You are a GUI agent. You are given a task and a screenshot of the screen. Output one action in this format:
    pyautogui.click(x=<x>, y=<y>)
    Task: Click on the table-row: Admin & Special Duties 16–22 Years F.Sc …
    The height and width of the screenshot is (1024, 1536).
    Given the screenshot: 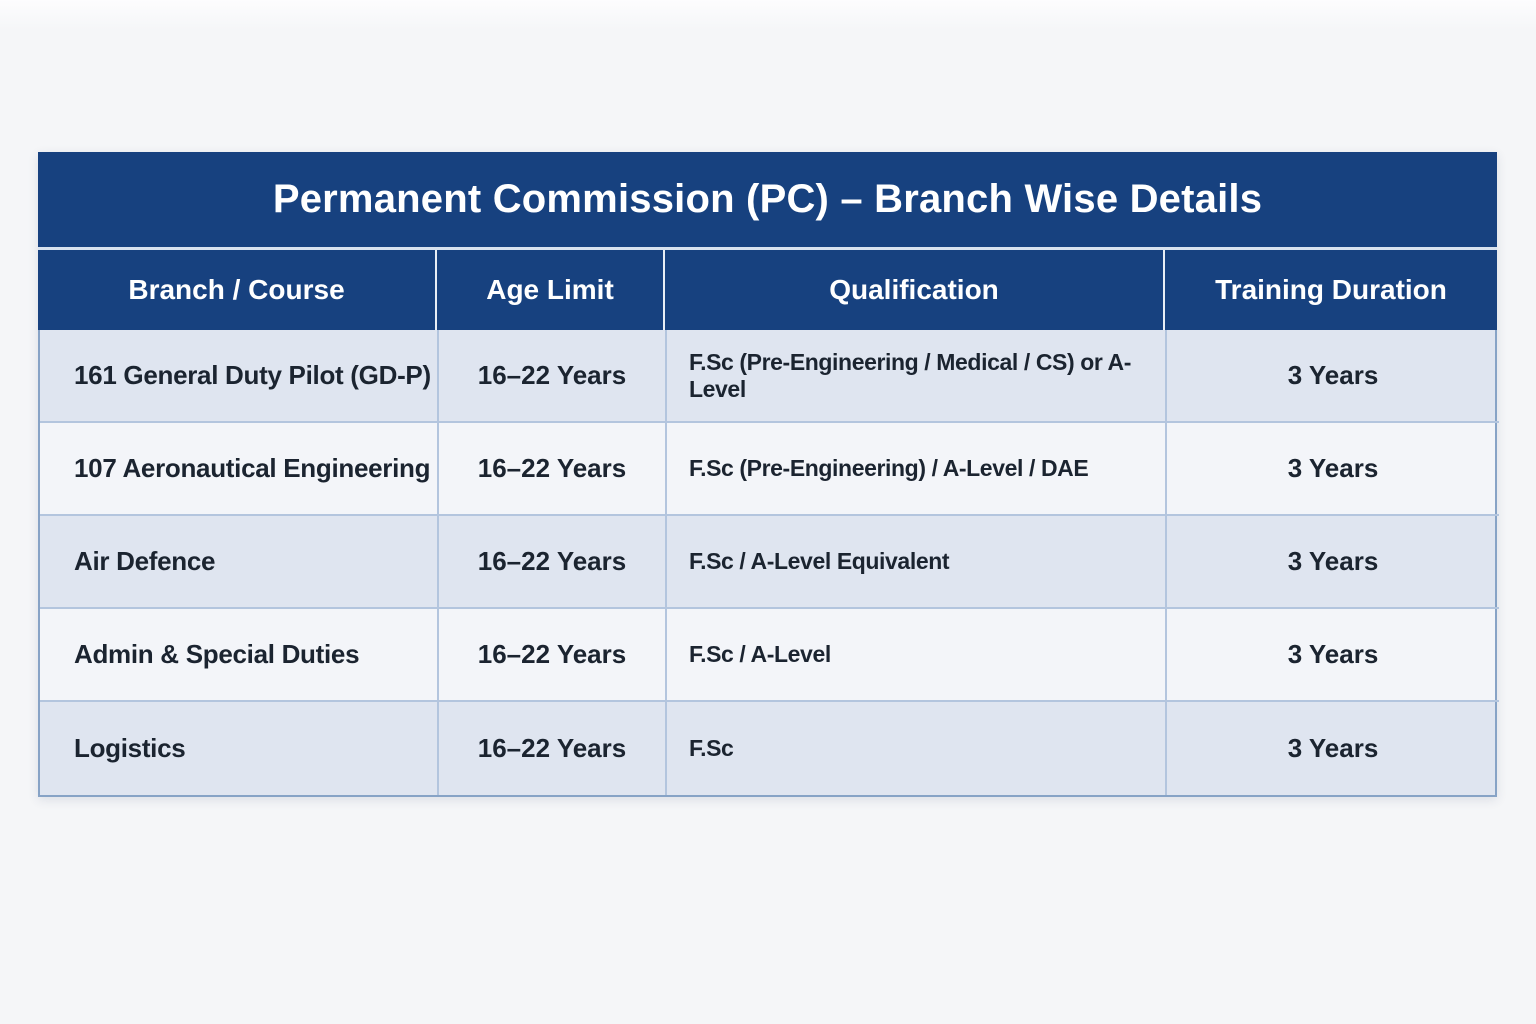 What is the action you would take?
    pyautogui.click(x=769, y=655)
    